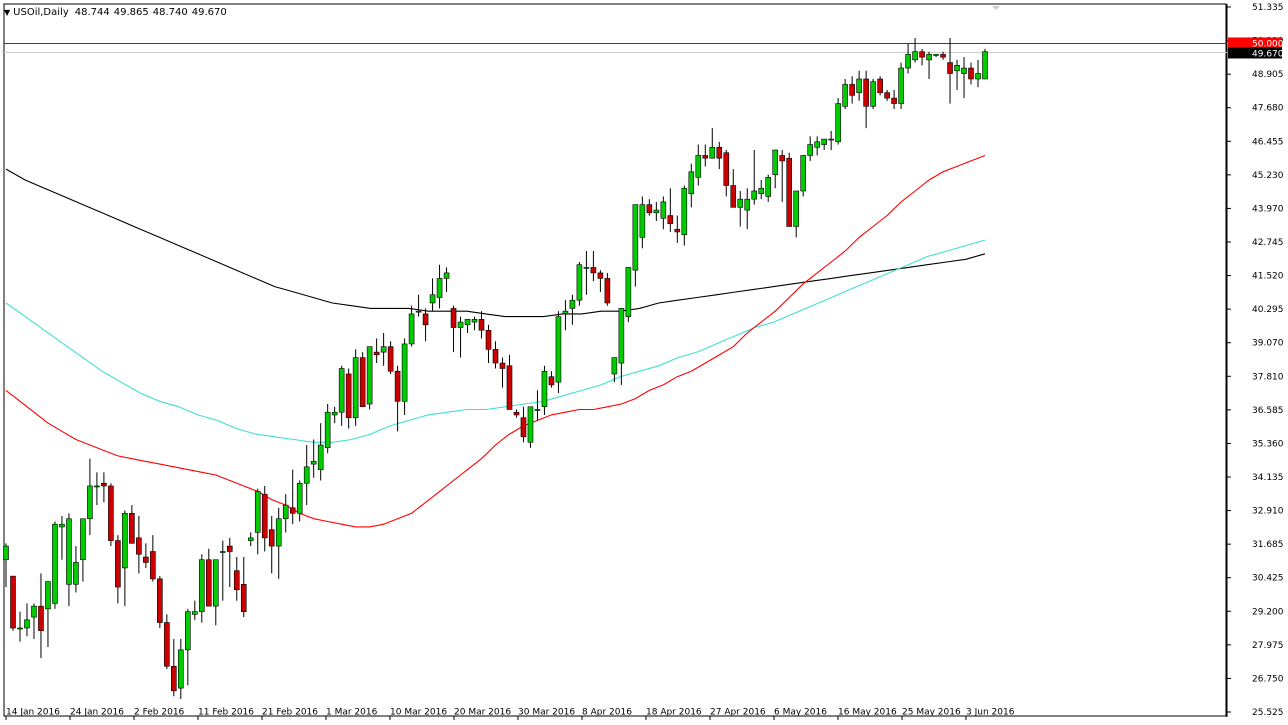 This screenshot has width=1288, height=725. Describe the element at coordinates (1268, 44) in the screenshot. I see `level-badge-label: 50.000` at that location.